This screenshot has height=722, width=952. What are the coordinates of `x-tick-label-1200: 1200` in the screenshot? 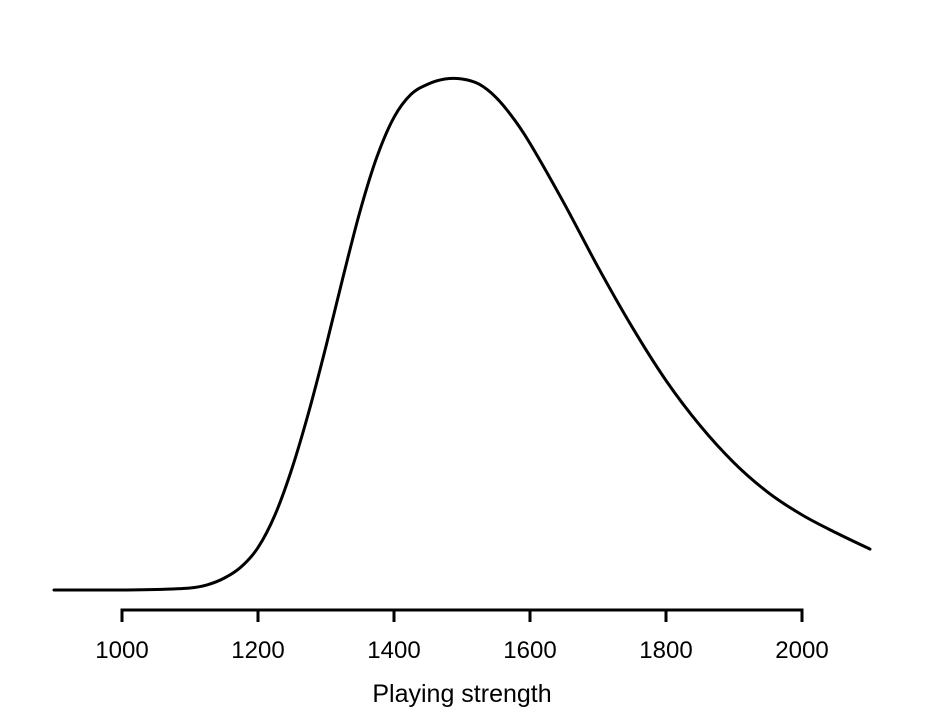 It's located at (257, 650).